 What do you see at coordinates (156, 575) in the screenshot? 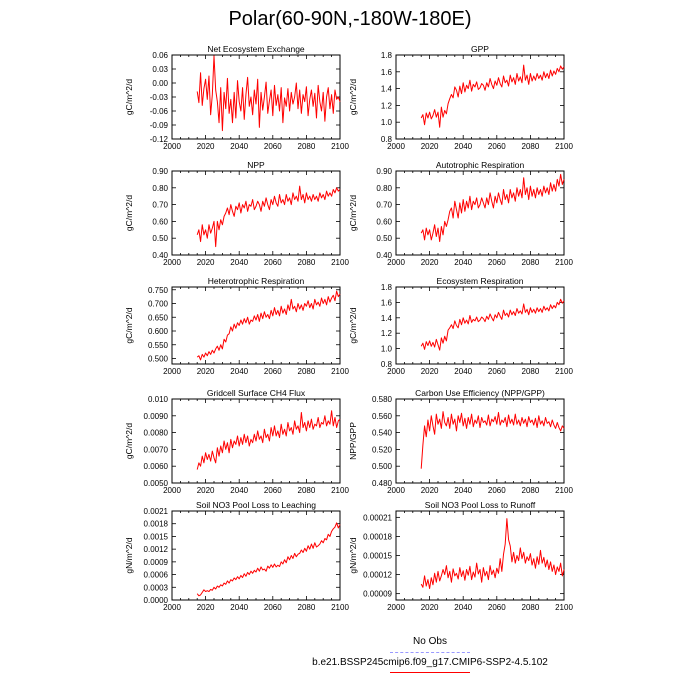
I see `y-tick-label: 0.0006` at bounding box center [156, 575].